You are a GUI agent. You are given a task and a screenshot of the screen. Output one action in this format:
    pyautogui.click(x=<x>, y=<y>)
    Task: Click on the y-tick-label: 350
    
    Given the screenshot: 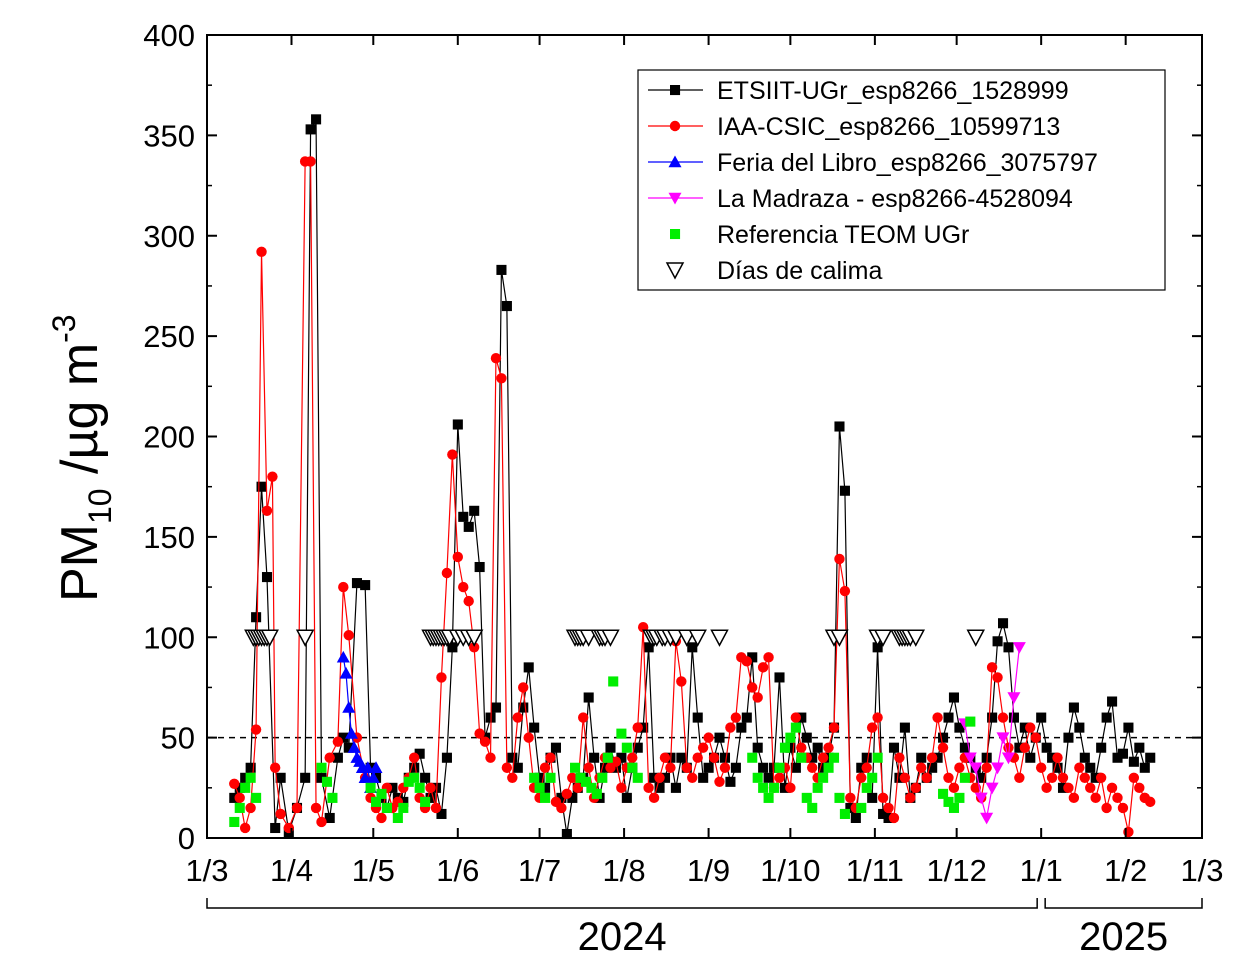 What is the action you would take?
    pyautogui.click(x=169, y=135)
    